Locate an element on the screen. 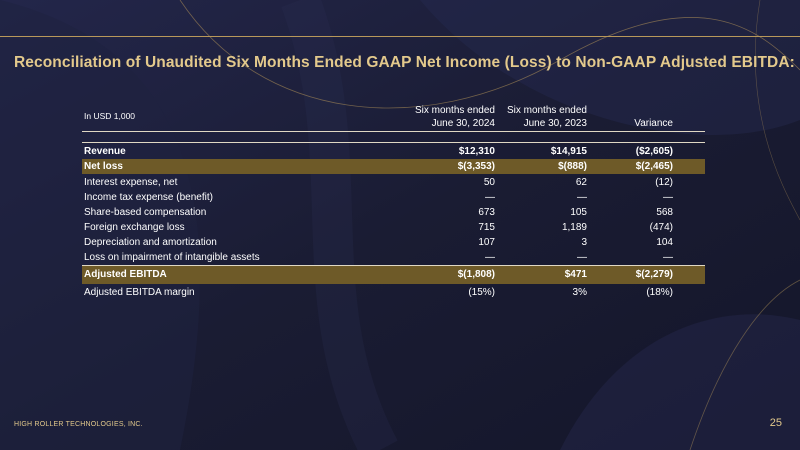 The height and width of the screenshot is (450, 800). column-header-variance-line2: Variance is located at coordinates (653, 123).